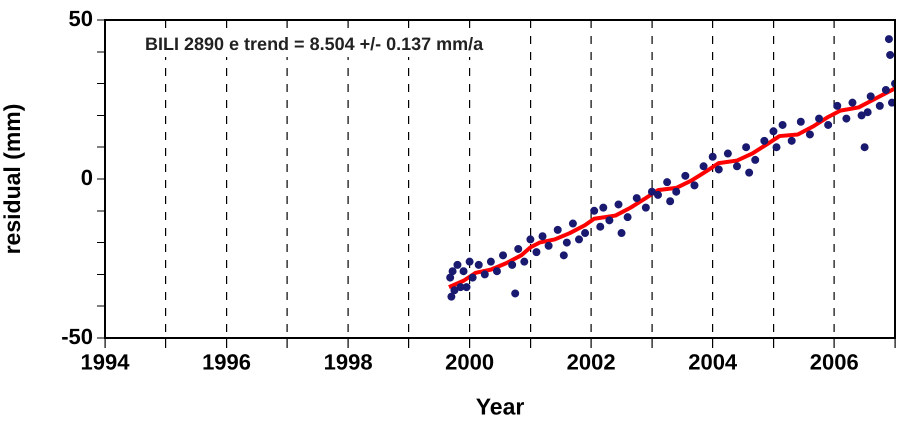  What do you see at coordinates (13, 179) in the screenshot?
I see `y-axis-title: residual (mm)` at bounding box center [13, 179].